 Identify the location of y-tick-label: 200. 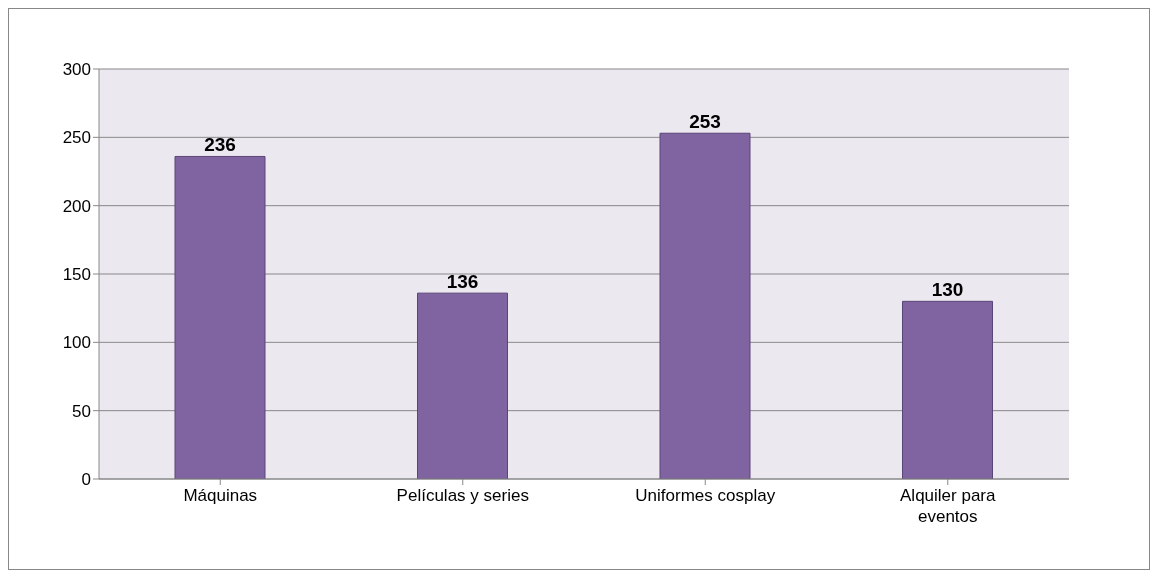
(76, 206).